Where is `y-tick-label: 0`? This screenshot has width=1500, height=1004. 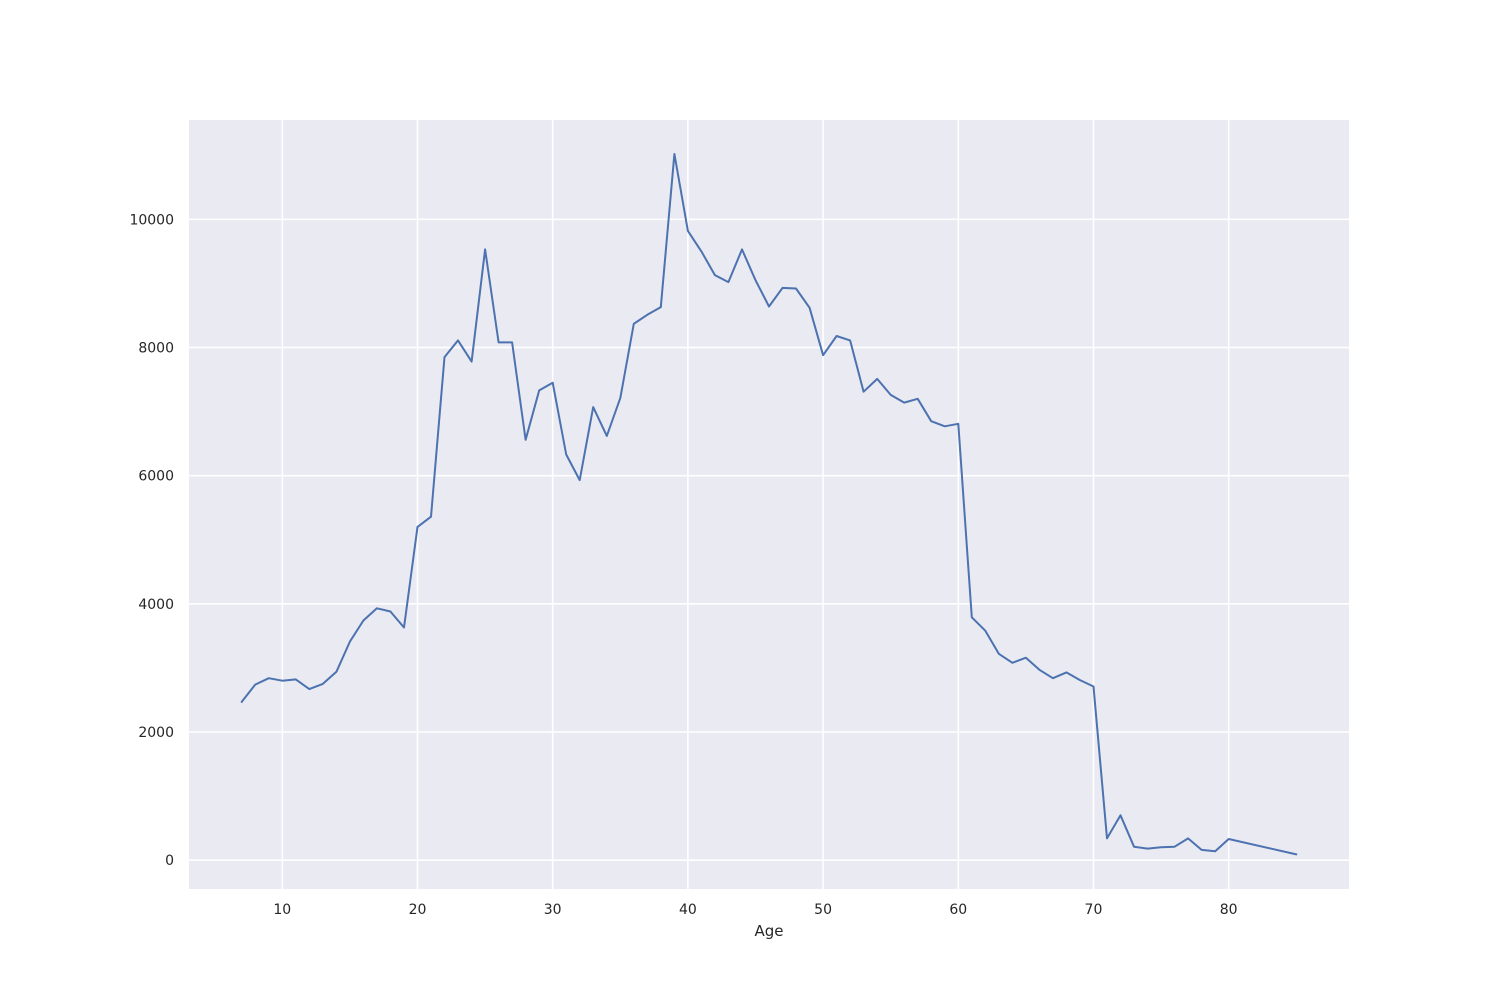
y-tick-label: 0 is located at coordinates (169, 861).